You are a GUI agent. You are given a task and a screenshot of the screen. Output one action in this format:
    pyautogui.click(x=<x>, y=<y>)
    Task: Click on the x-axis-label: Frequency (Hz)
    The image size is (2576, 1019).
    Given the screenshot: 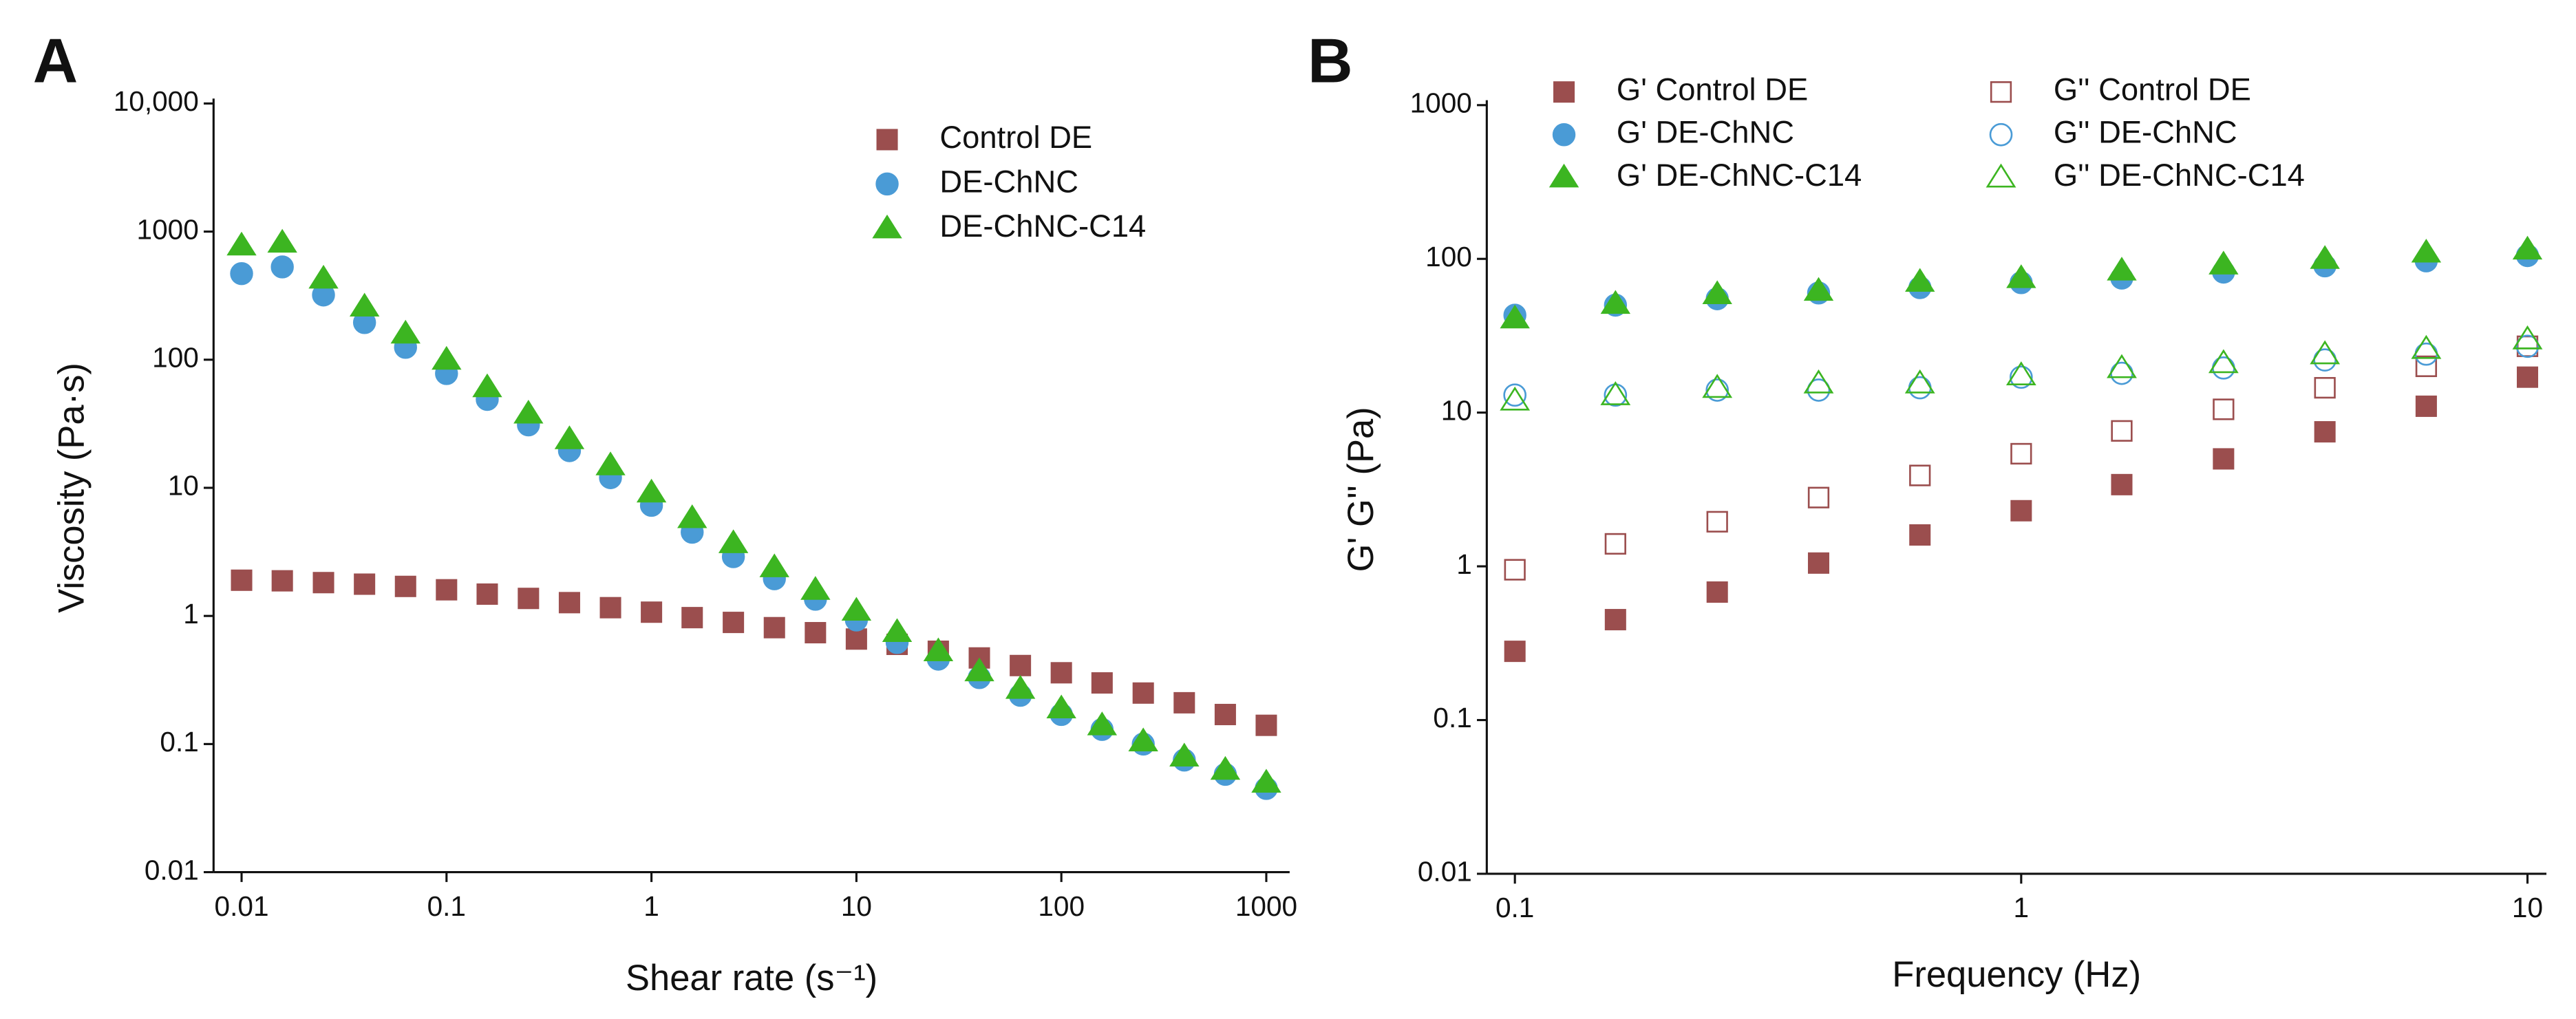 What is the action you would take?
    pyautogui.click(x=2016, y=975)
    